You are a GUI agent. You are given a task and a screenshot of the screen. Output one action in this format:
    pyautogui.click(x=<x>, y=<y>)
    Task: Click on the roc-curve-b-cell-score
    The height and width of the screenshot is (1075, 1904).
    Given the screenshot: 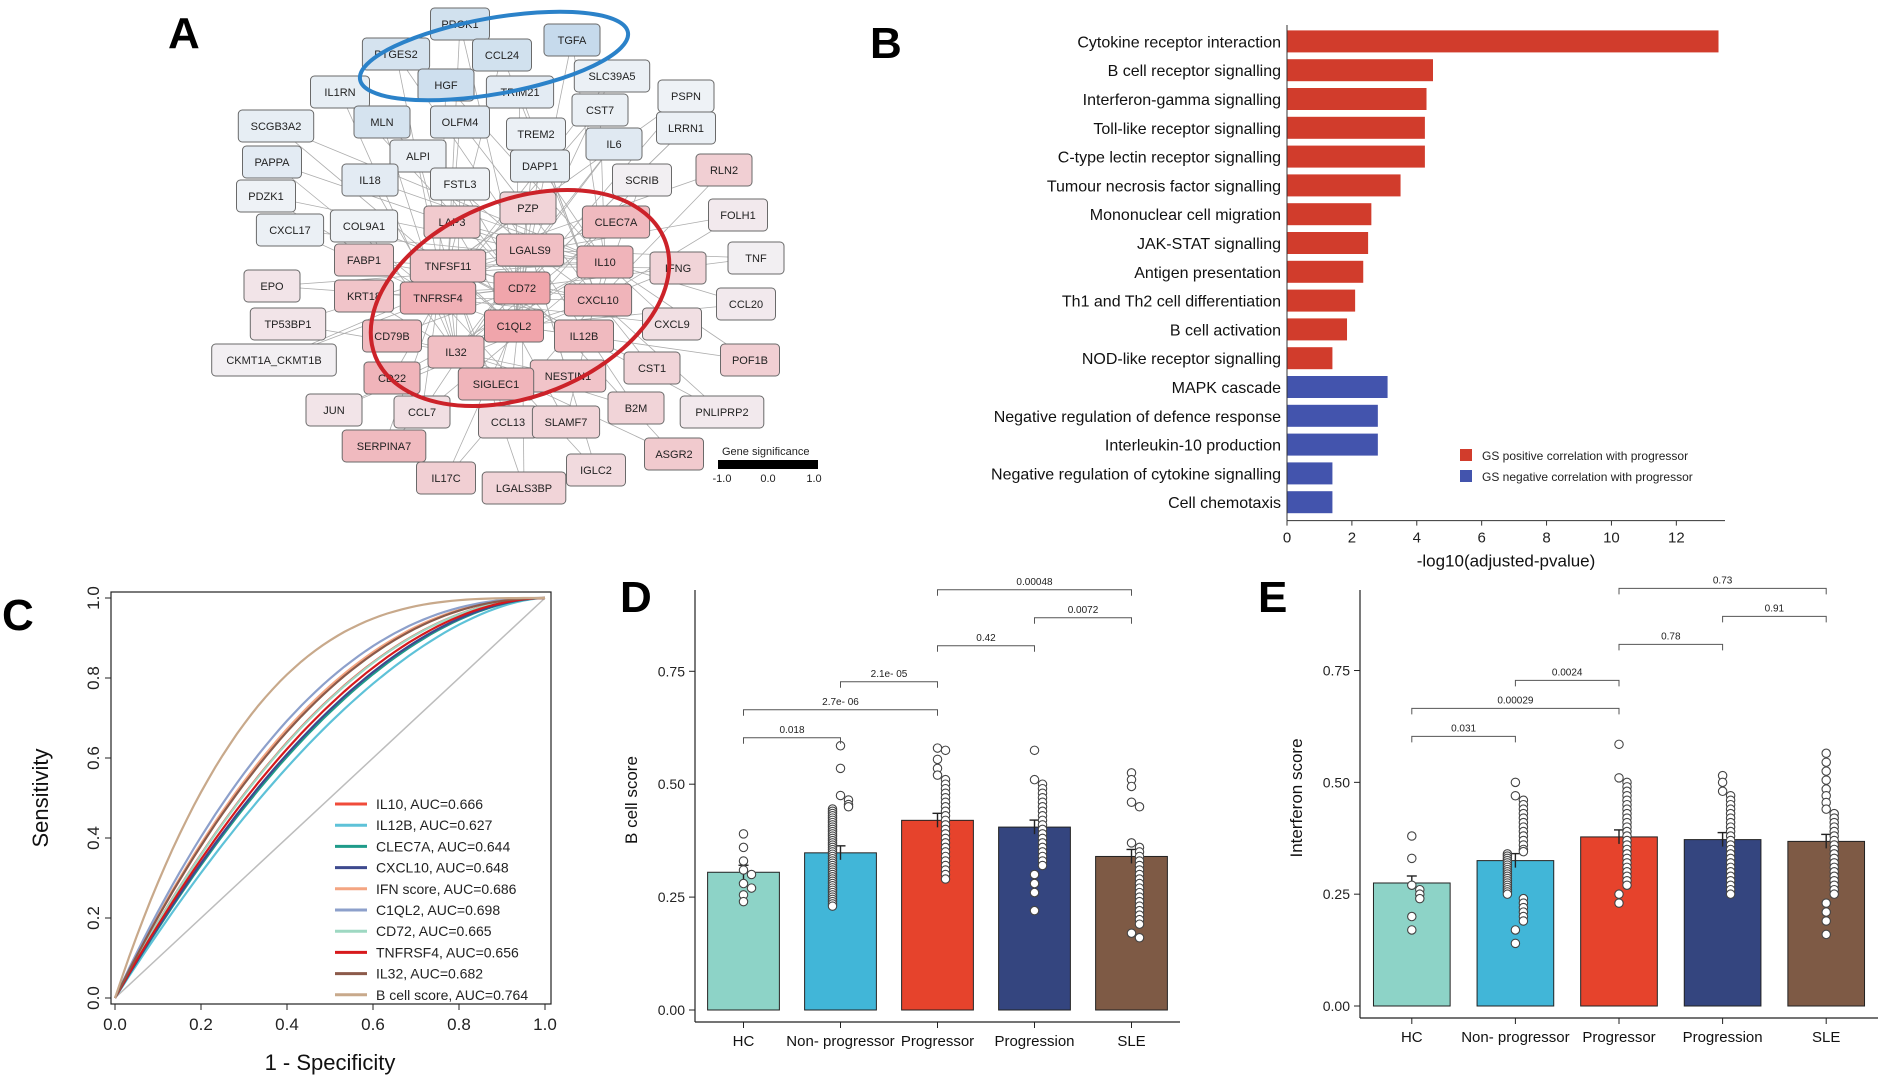 What is the action you would take?
    pyautogui.click(x=329, y=797)
    